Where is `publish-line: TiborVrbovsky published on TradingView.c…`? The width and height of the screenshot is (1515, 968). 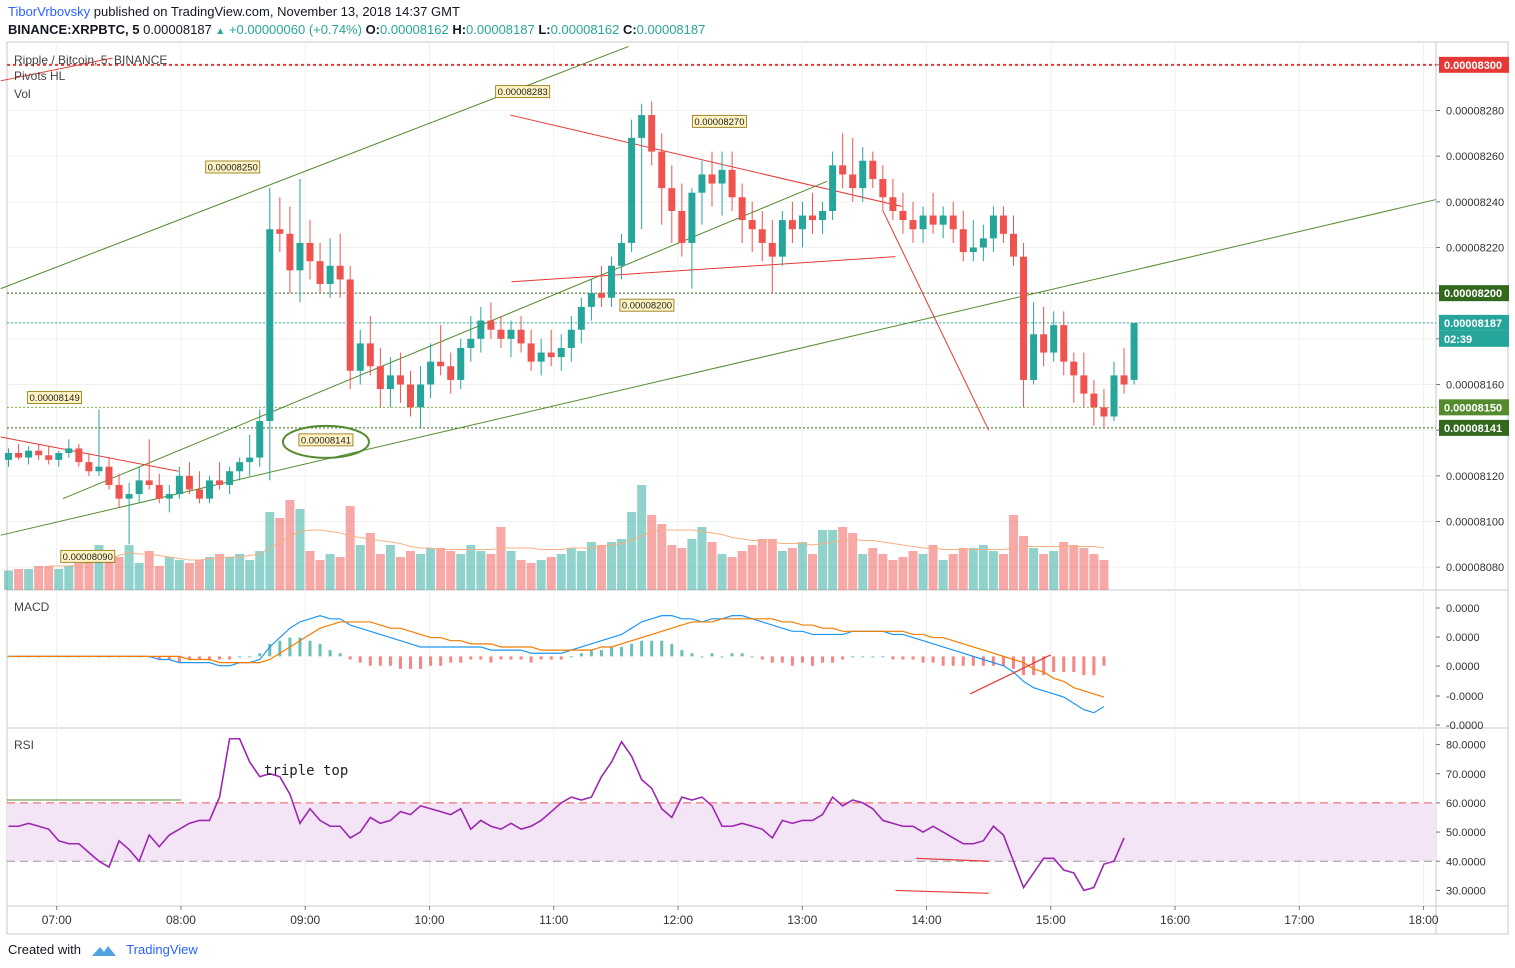
publish-line: TiborVrbovsky published on TradingView.c… is located at coordinates (234, 11).